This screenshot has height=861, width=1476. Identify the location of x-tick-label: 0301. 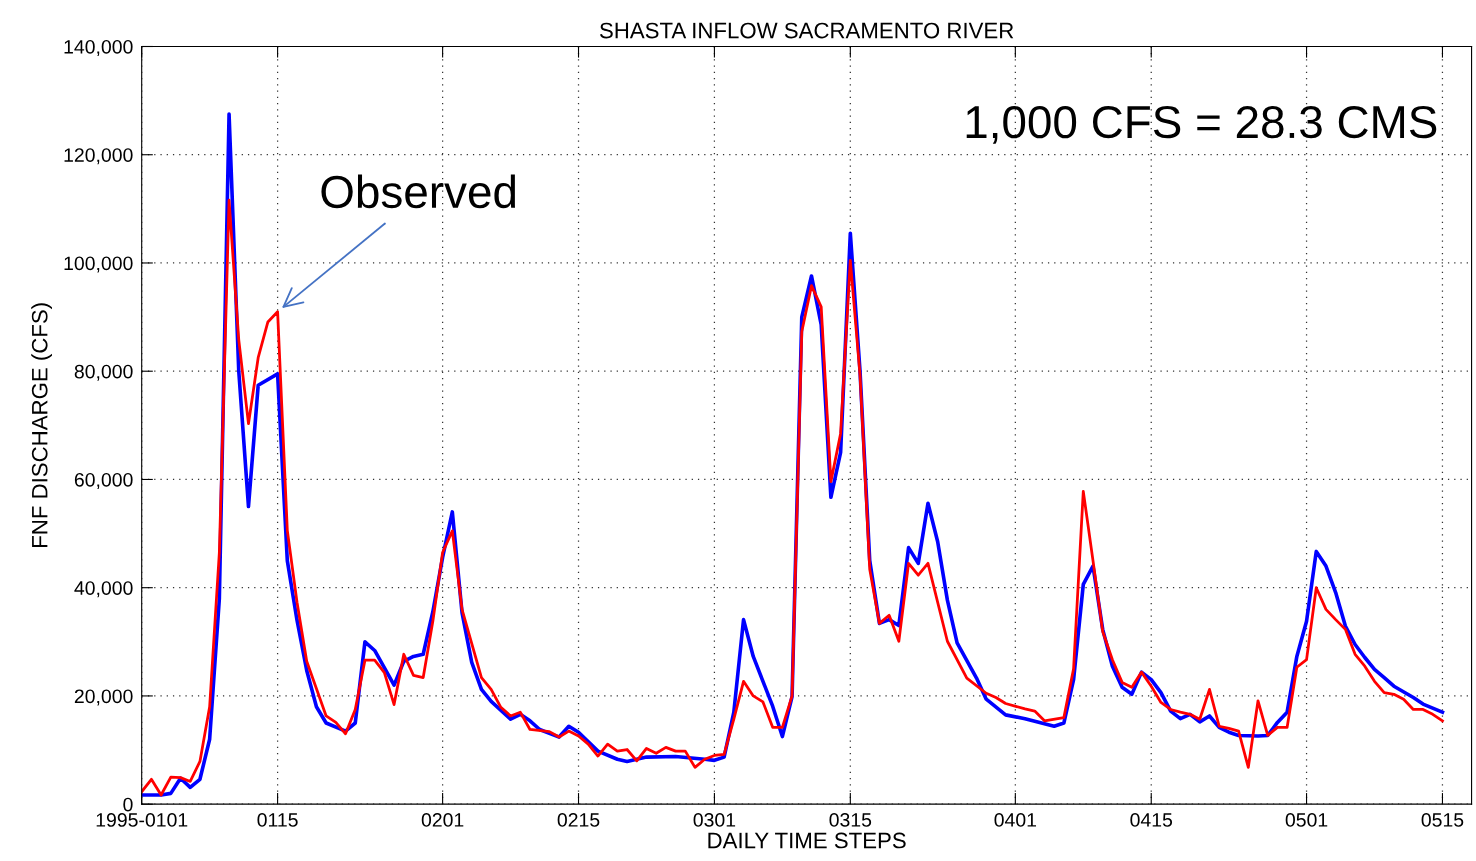
(714, 820).